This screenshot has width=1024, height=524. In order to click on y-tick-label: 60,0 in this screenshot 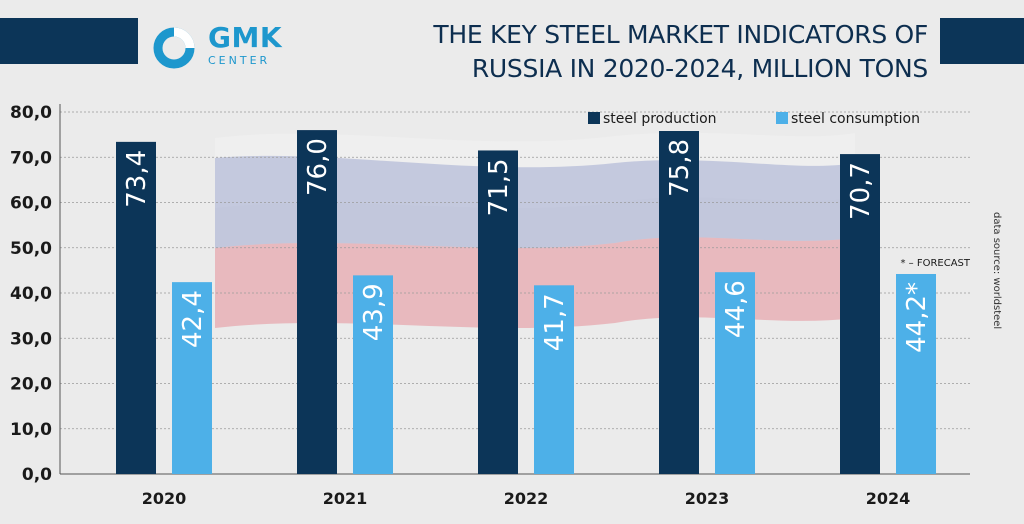, I will do `click(31, 204)`.